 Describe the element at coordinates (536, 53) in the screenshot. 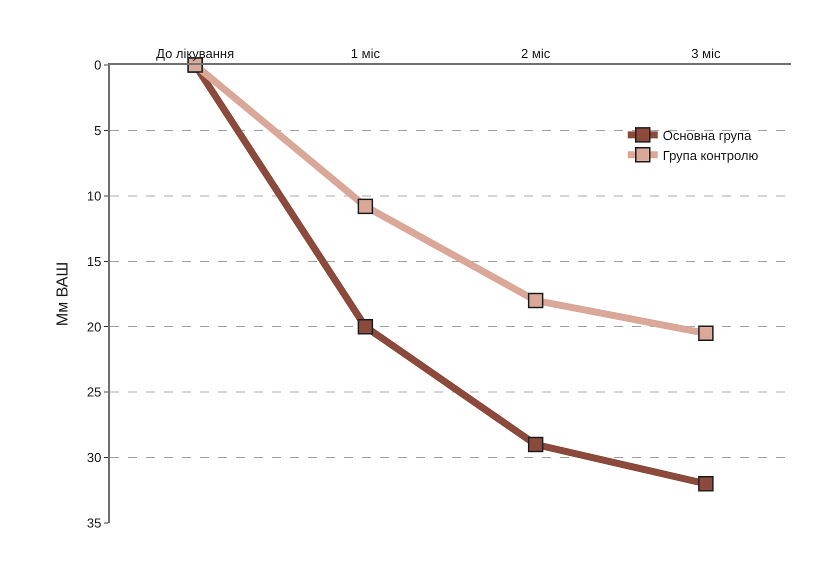

I see `x-tick-label: 2 міс` at that location.